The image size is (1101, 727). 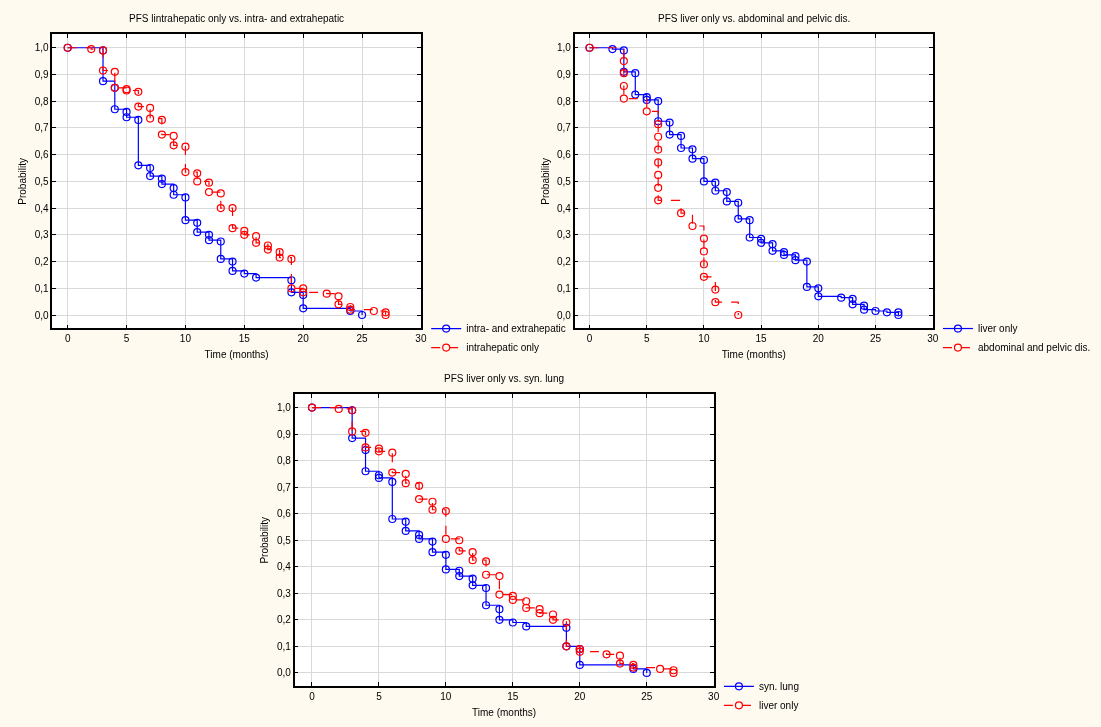 I want to click on legend-label: syn. lung, so click(x=778, y=687).